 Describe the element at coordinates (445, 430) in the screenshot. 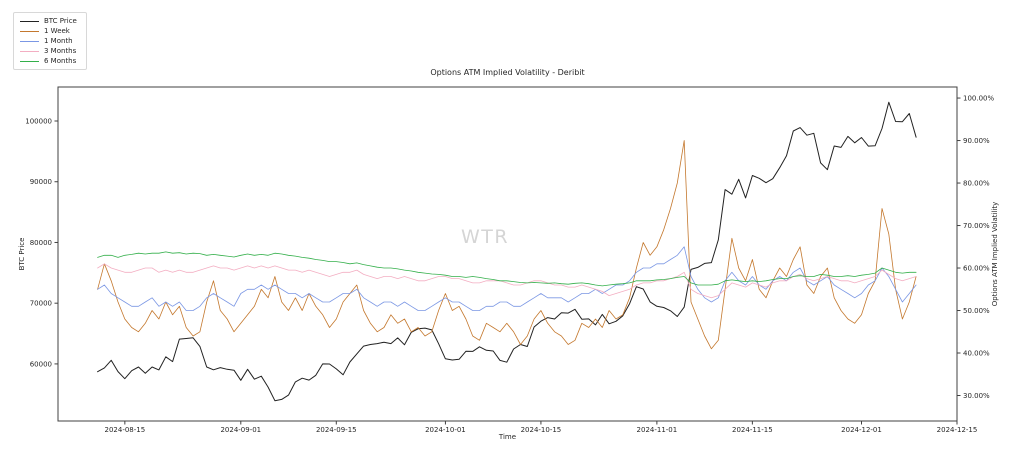

I see `x-tick-label: 2024-10-01` at that location.